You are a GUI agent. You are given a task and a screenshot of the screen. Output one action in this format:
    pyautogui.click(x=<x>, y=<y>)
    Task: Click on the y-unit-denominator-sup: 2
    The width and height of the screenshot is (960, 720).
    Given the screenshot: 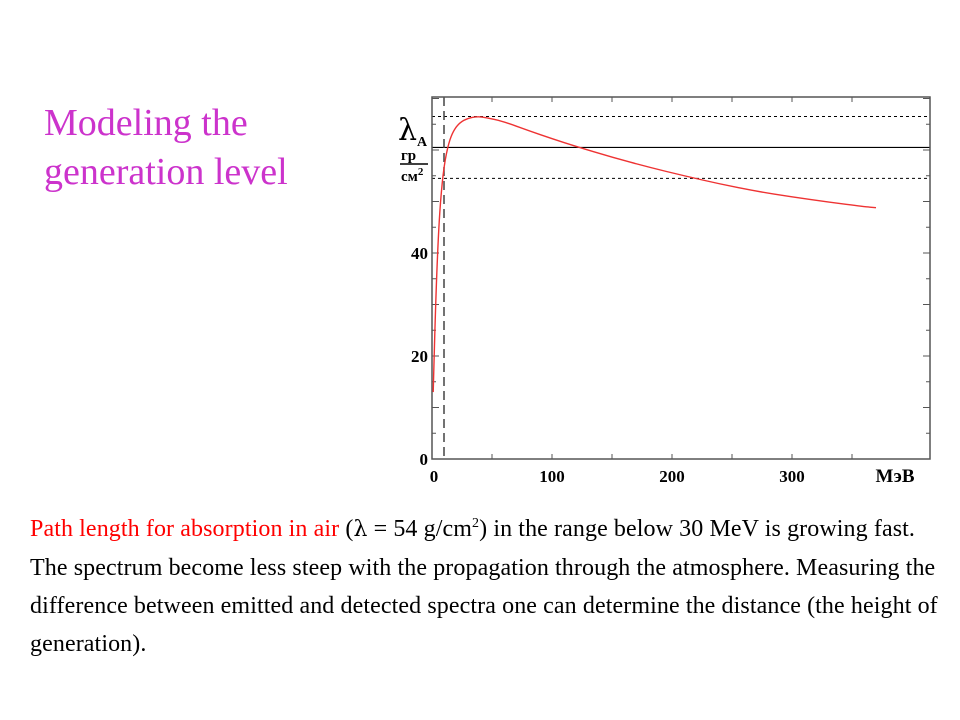 What is the action you would take?
    pyautogui.click(x=421, y=172)
    